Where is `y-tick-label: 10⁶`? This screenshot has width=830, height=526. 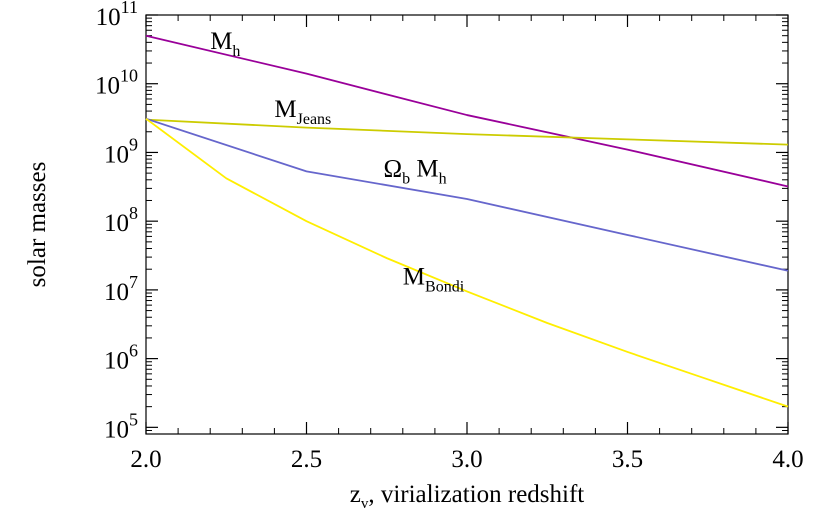 y-tick-label: 10⁶ is located at coordinates (121, 358).